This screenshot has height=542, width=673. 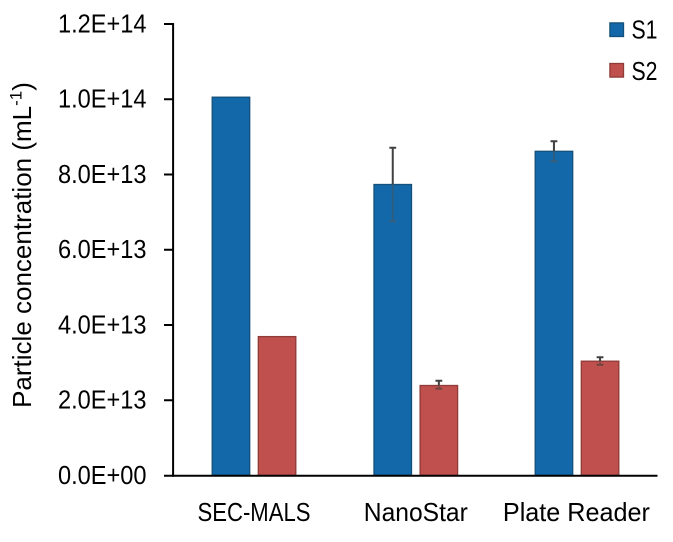 What do you see at coordinates (645, 71) in the screenshot?
I see `svg-text: S2` at bounding box center [645, 71].